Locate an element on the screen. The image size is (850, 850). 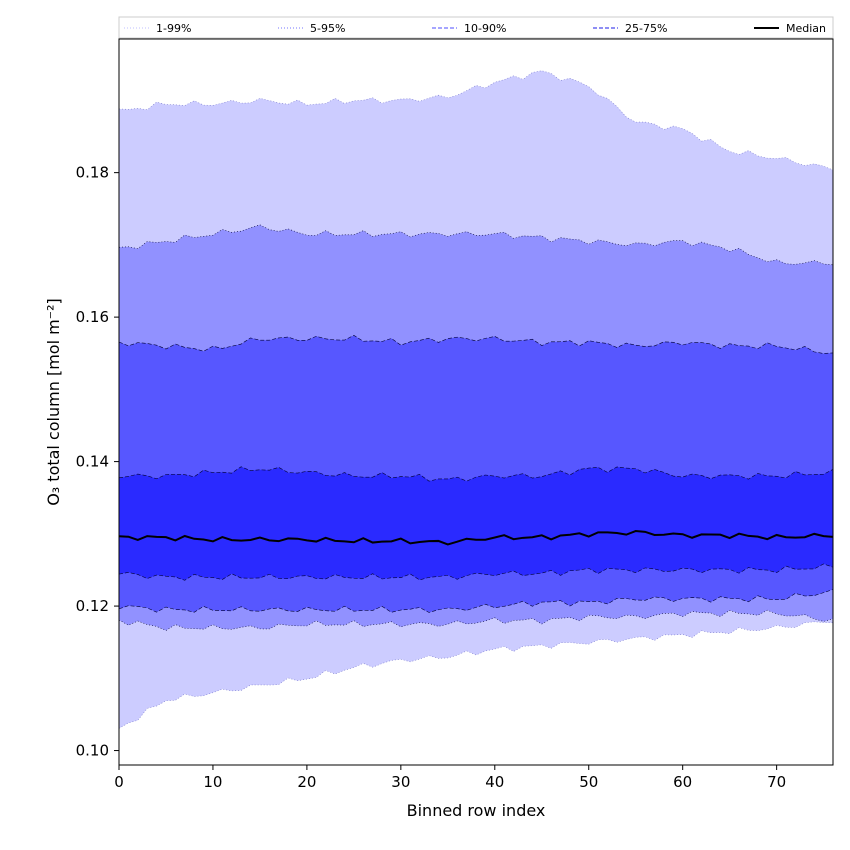
y-tick-label: 0.12 is located at coordinates (92, 606).